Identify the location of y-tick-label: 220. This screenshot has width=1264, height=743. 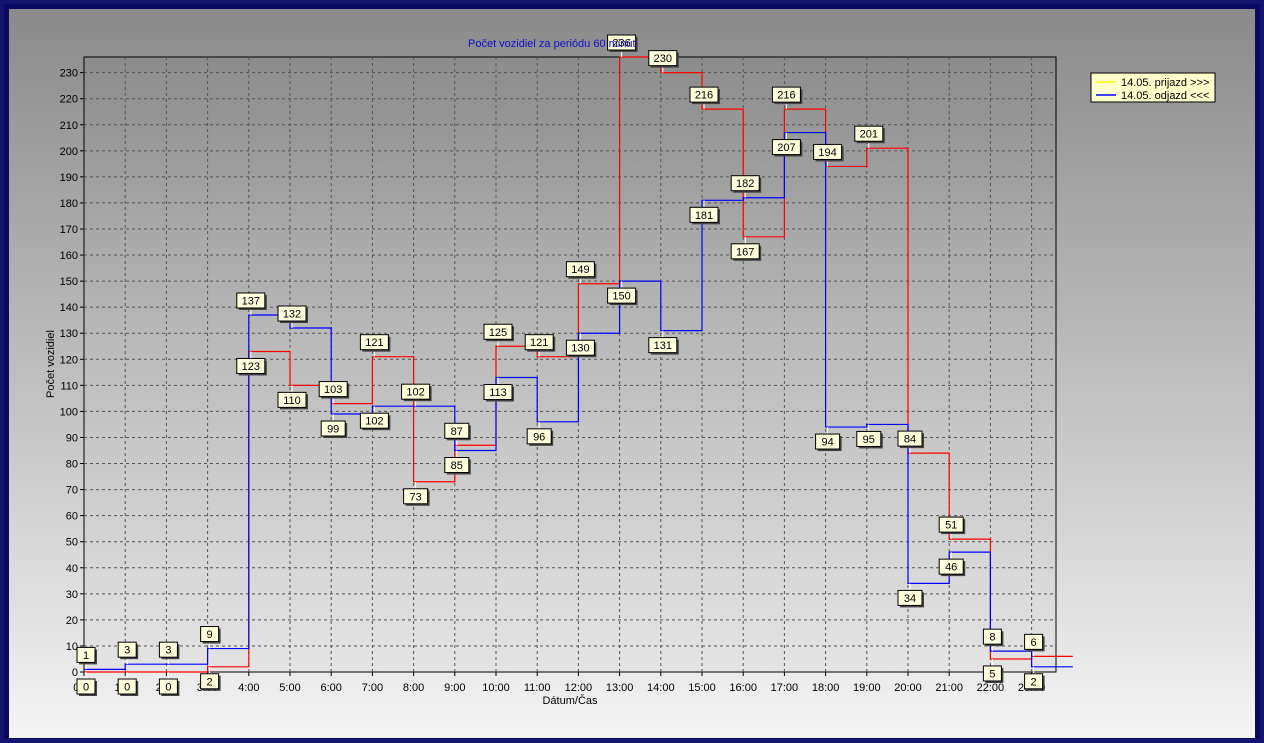
(69, 100).